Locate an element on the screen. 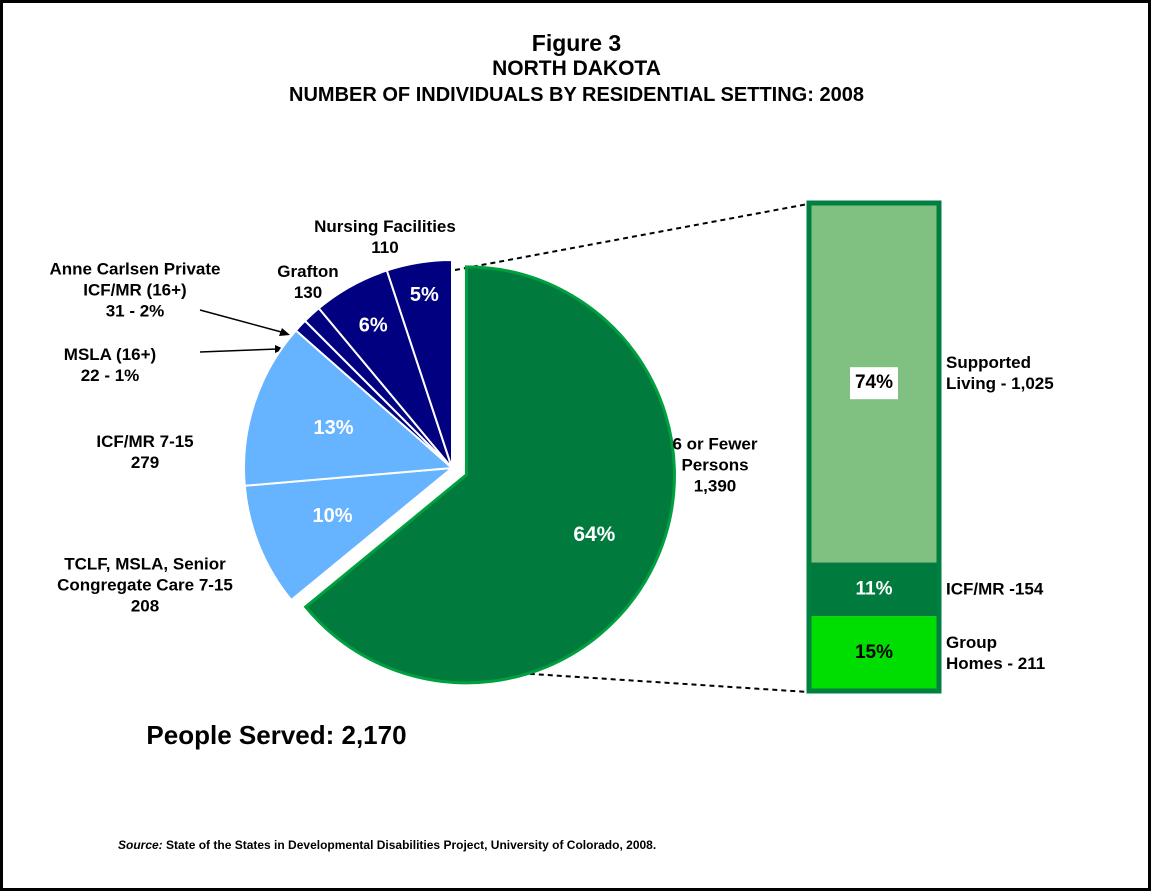  bar-percent: 74% is located at coordinates (874, 382).